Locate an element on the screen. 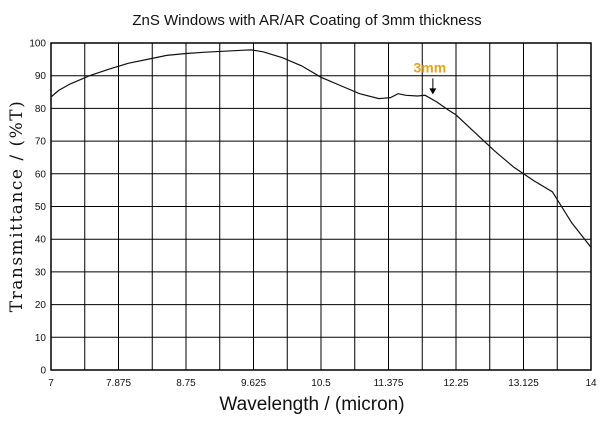 This screenshot has width=600, height=421. x-tick-label: 11.375 is located at coordinates (389, 383).